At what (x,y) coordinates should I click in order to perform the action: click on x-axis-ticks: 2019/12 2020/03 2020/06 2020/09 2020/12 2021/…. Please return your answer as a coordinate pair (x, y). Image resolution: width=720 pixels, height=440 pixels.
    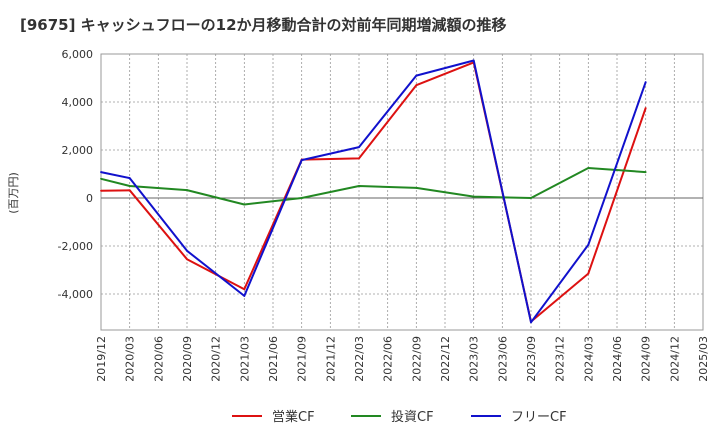
    Looking at the image, I should click on (402, 359).